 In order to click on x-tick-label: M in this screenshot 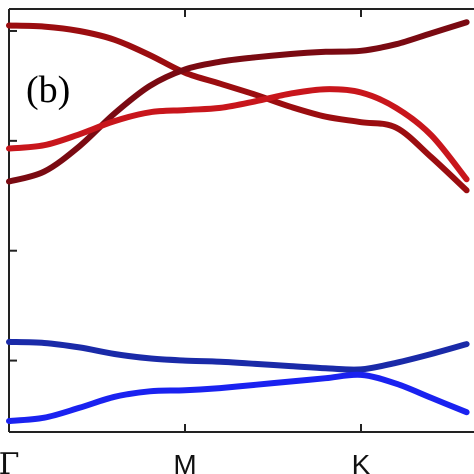, I will do `click(184, 461)`.